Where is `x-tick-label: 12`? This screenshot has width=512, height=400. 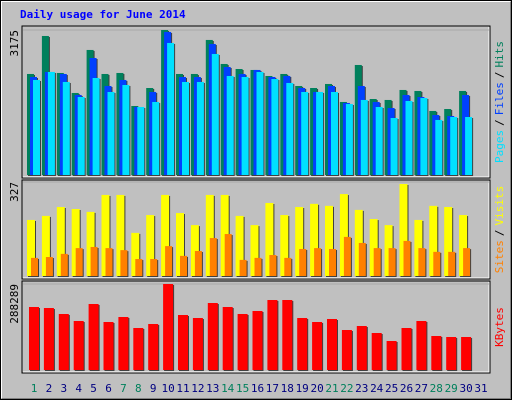 x-tick-label: 12 is located at coordinates (197, 388).